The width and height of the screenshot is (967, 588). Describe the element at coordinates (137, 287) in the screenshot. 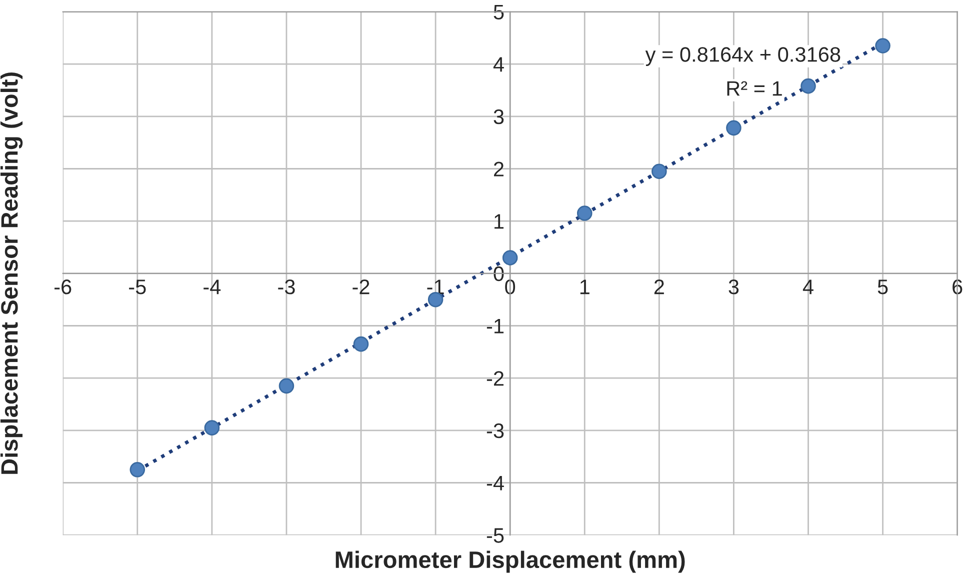

I see `x-tick-label: -5` at that location.